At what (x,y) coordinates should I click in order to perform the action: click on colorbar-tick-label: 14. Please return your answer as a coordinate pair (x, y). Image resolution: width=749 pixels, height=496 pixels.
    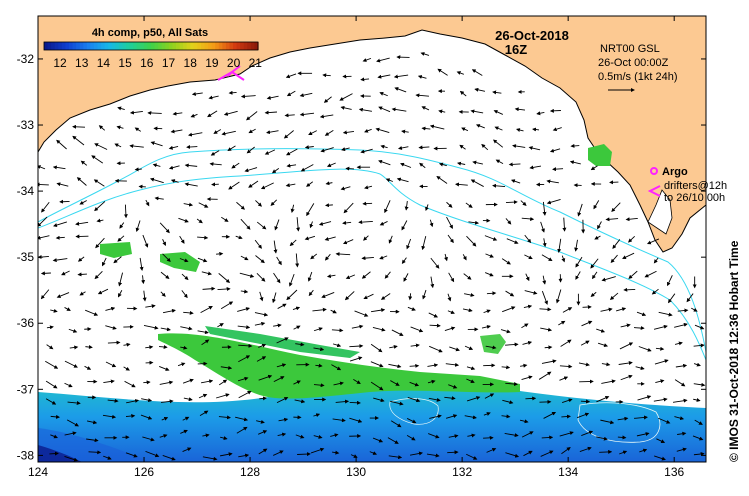
    Looking at the image, I should click on (104, 63).